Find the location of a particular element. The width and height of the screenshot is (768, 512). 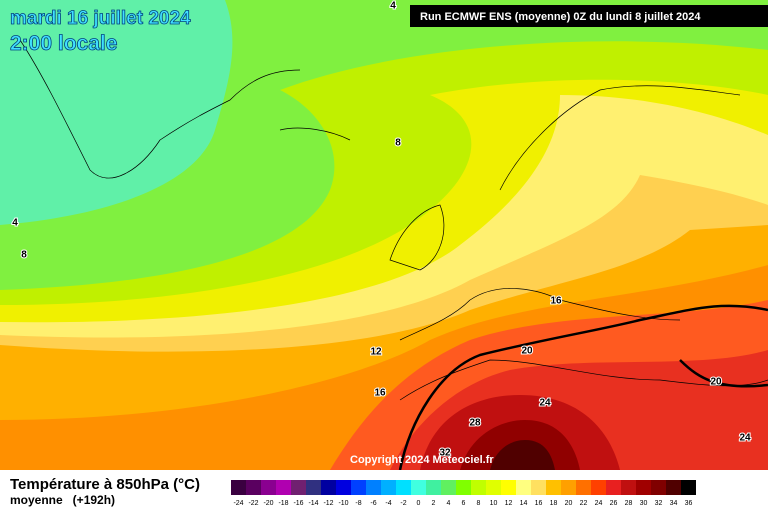

scale-label: 2 is located at coordinates (434, 503).